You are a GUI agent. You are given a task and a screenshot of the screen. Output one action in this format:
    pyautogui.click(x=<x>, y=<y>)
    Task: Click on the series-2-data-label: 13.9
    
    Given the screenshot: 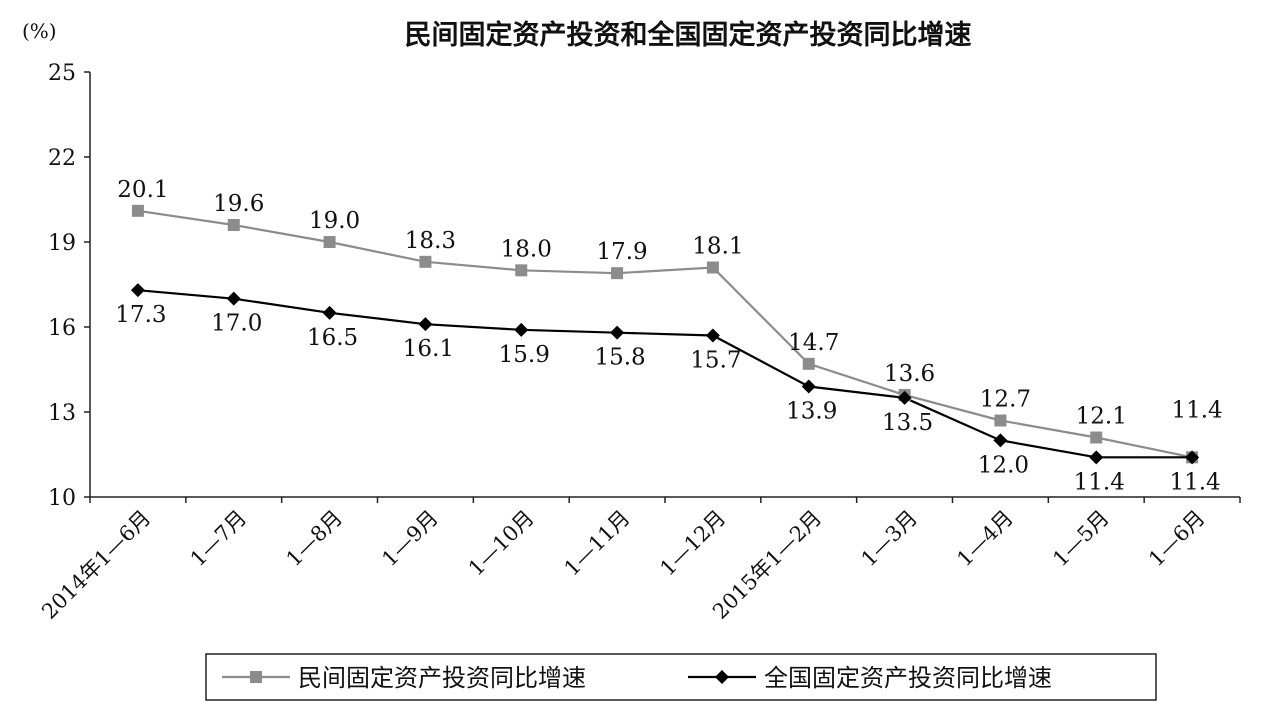 What is the action you would take?
    pyautogui.click(x=811, y=412)
    